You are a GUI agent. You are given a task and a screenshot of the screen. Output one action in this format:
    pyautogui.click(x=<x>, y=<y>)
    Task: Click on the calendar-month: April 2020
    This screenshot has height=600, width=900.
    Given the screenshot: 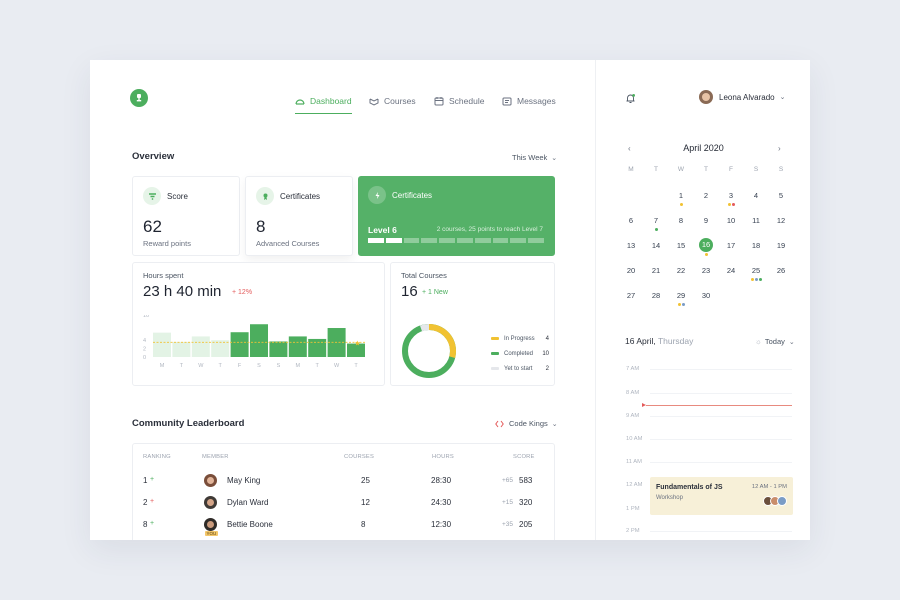 What is the action you would take?
    pyautogui.click(x=703, y=148)
    